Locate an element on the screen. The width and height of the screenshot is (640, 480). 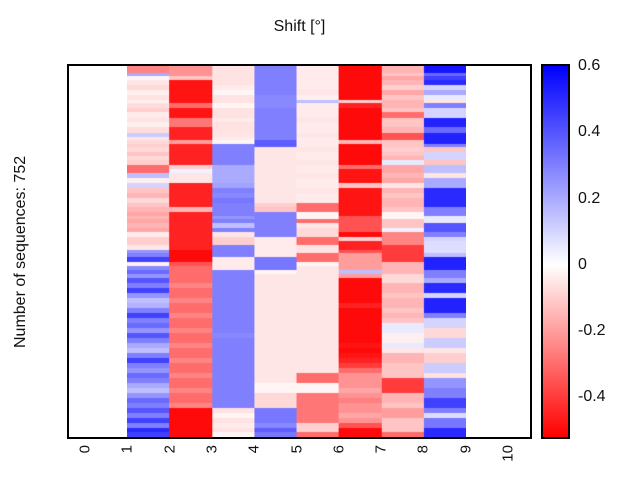
colorbar-tick-label: 0.4 is located at coordinates (589, 132).